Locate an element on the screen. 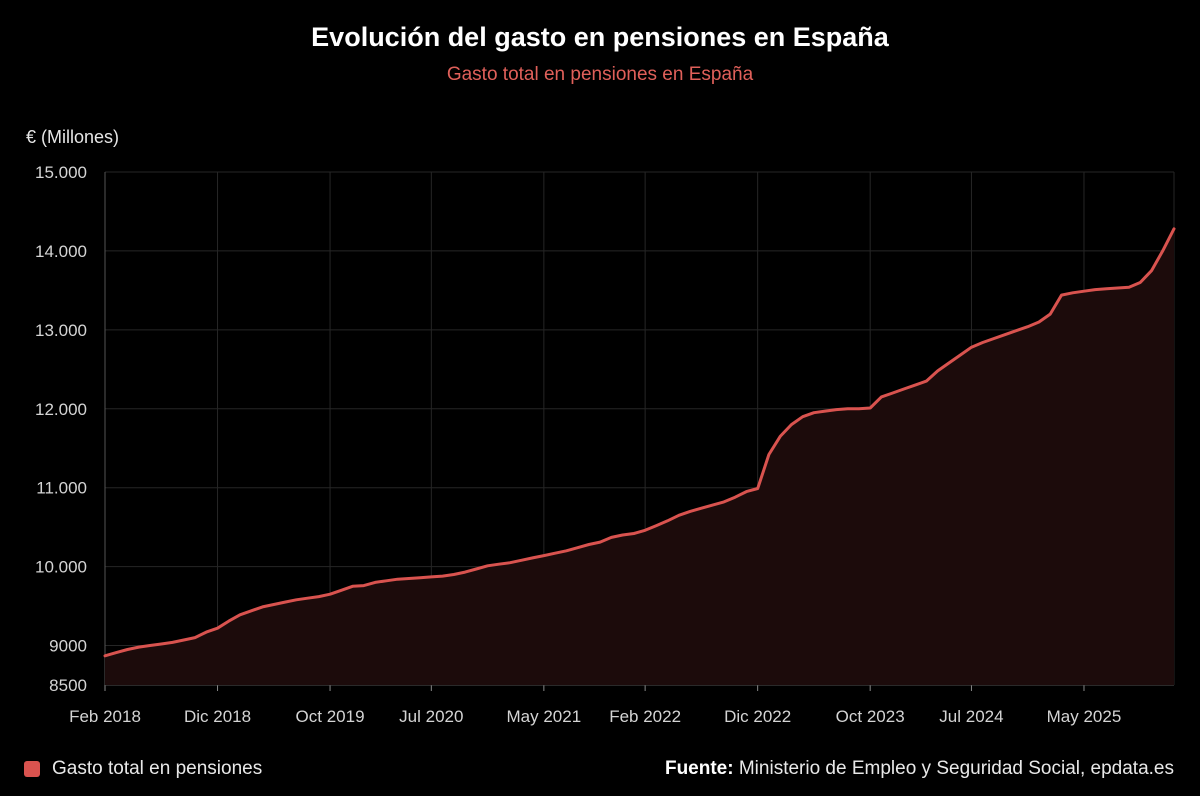 The height and width of the screenshot is (796, 1200). x-tick-label: Dic 2018 is located at coordinates (217, 716).